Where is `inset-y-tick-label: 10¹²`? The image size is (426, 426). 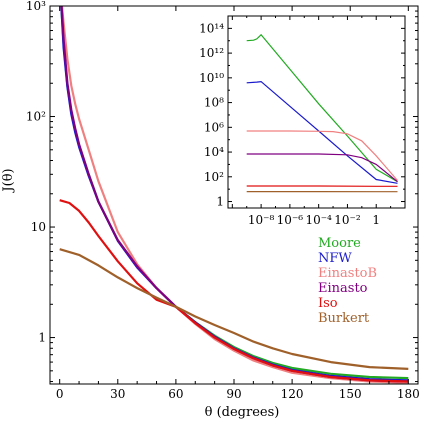
inset-y-tick-label: 10¹² is located at coordinates (211, 53).